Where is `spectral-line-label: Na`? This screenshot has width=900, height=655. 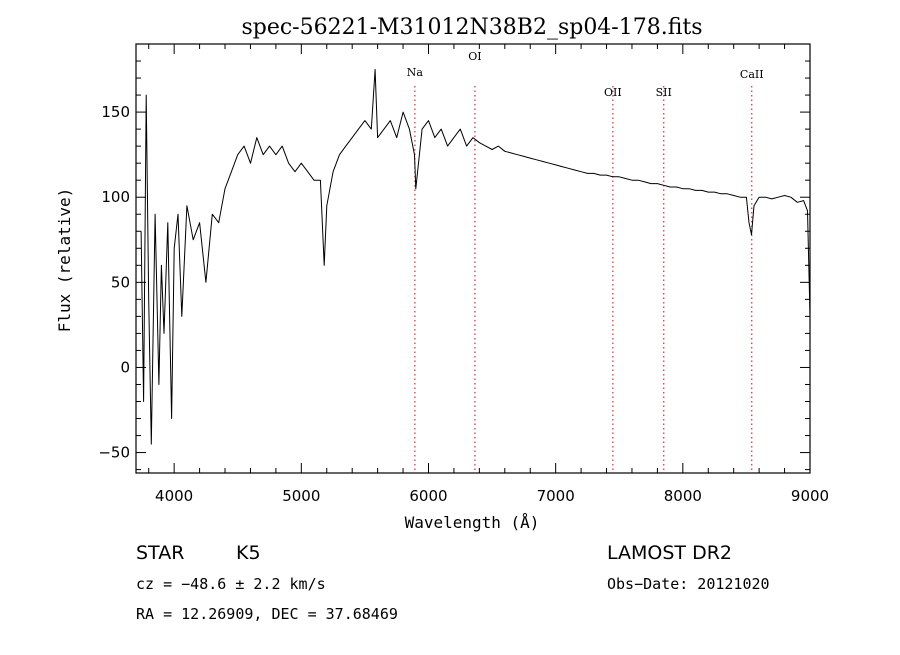 spectral-line-label: Na is located at coordinates (415, 72).